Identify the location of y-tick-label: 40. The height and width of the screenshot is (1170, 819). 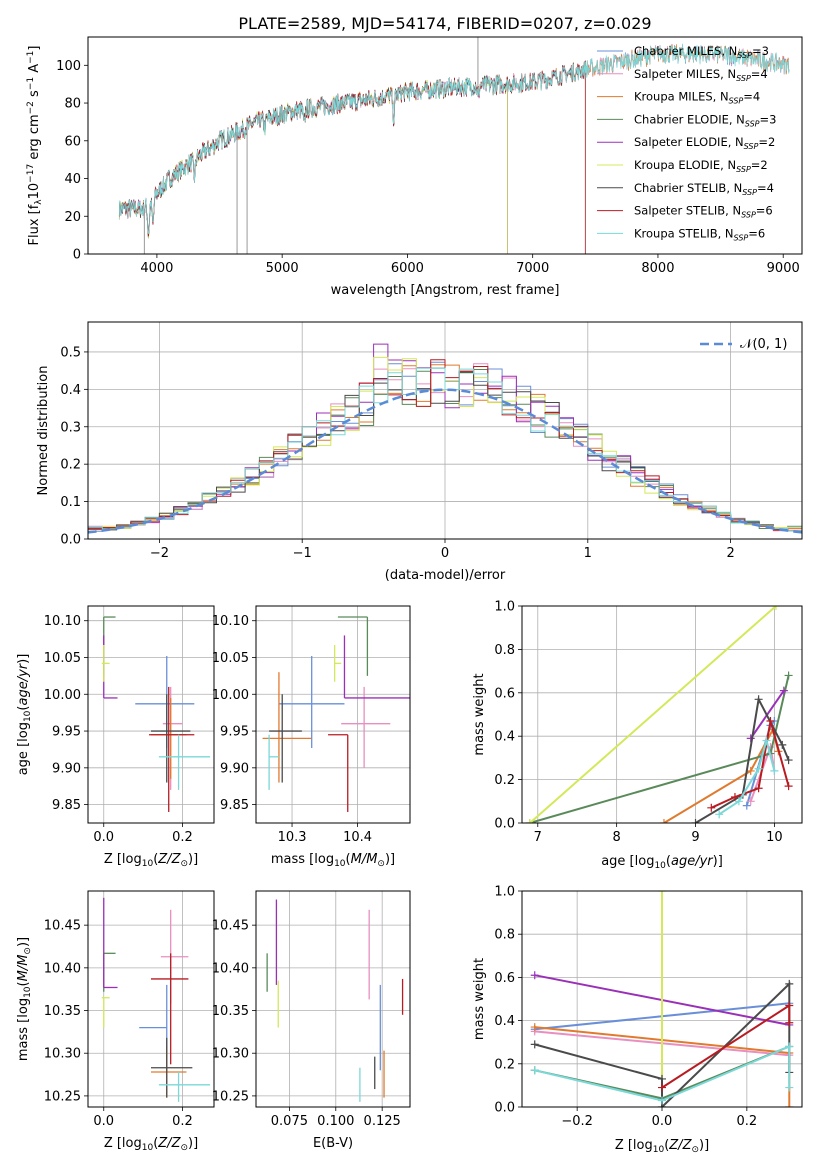
(72, 179).